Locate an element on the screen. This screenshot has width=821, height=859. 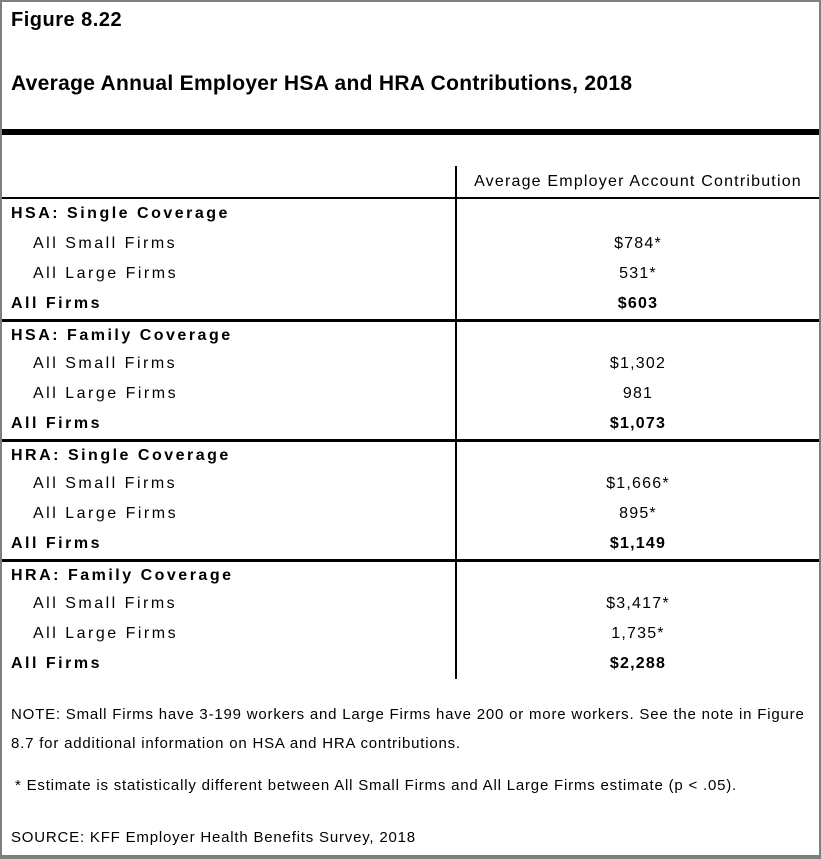
row-value: $2,288 is located at coordinates (637, 664).